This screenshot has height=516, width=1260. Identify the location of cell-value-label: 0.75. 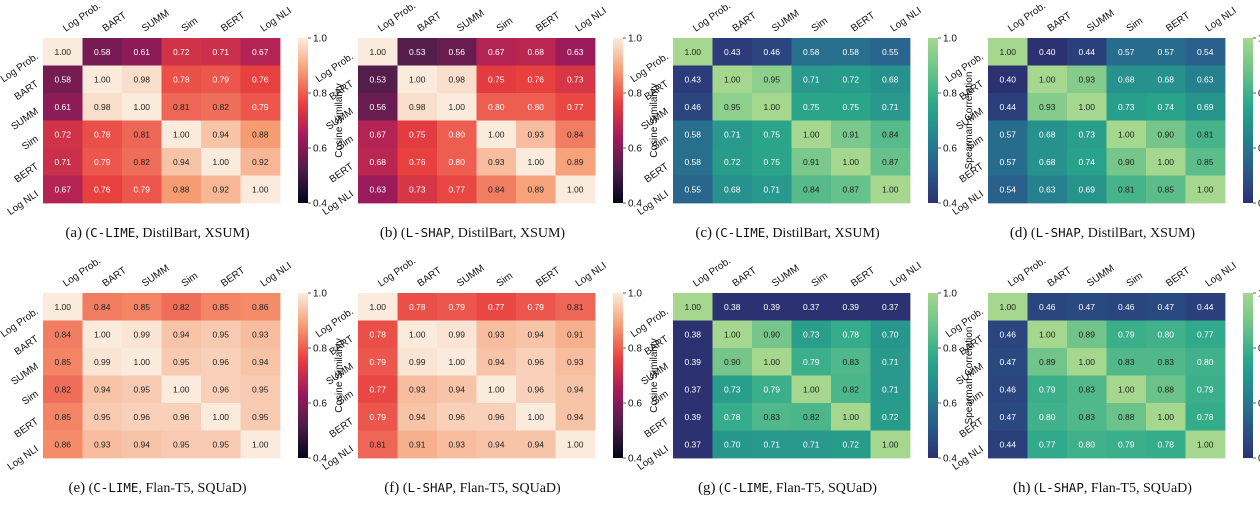
(496, 79).